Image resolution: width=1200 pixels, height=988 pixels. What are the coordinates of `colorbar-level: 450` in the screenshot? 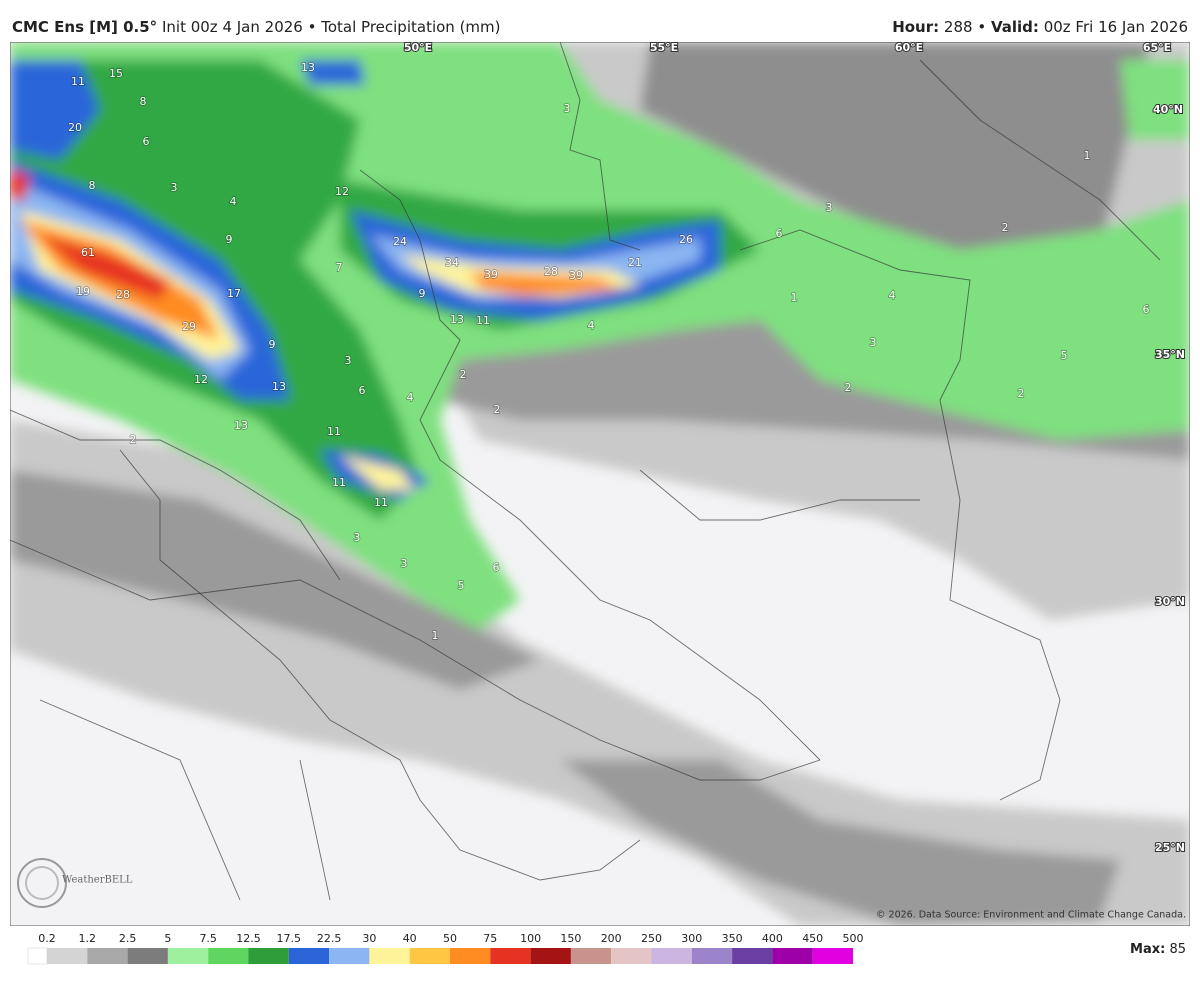 It's located at (812, 938).